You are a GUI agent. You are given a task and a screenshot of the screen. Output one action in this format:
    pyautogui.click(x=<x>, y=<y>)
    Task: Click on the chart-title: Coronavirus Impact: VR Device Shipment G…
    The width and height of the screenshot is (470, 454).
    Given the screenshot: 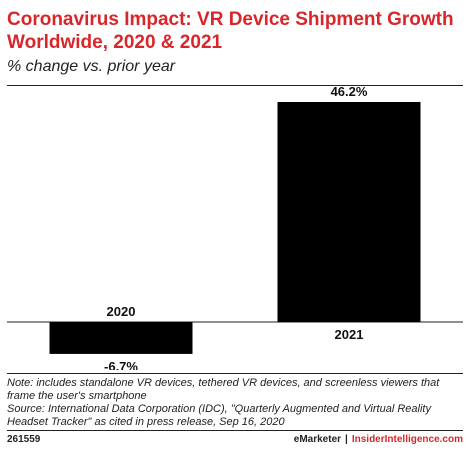 What is the action you would take?
    pyautogui.click(x=230, y=31)
    